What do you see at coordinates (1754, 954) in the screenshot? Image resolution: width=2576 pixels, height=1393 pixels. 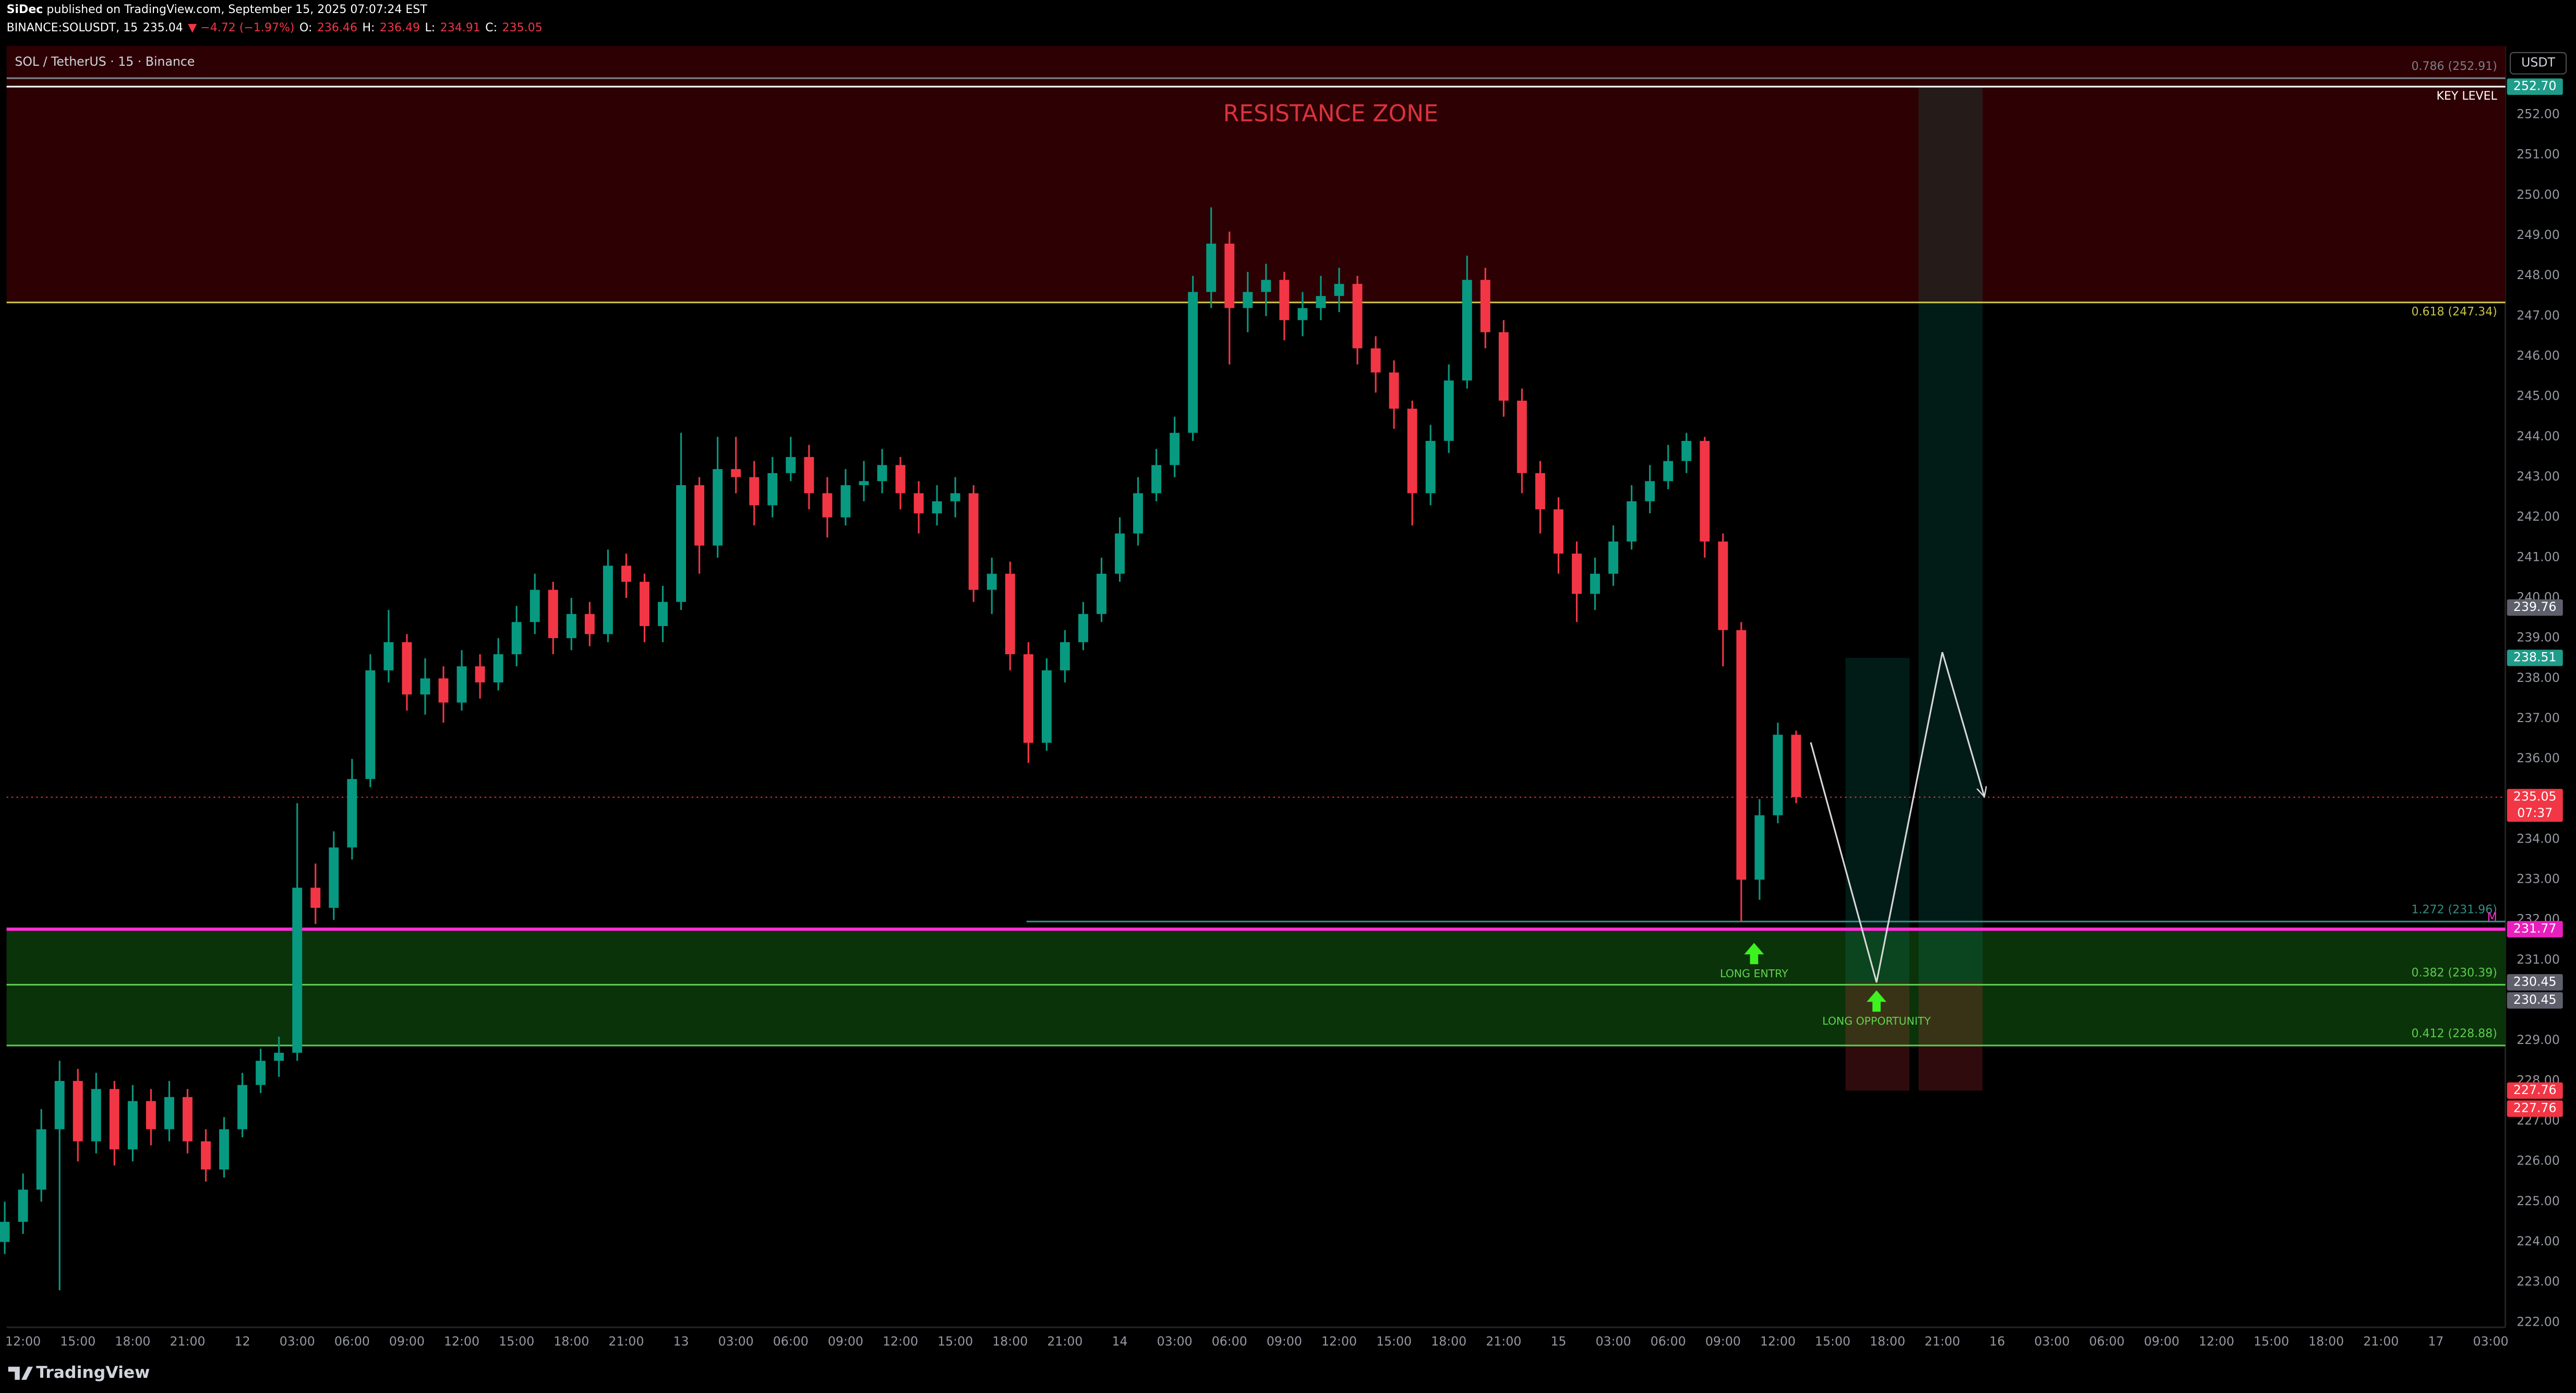 I see `signal-arrow` at bounding box center [1754, 954].